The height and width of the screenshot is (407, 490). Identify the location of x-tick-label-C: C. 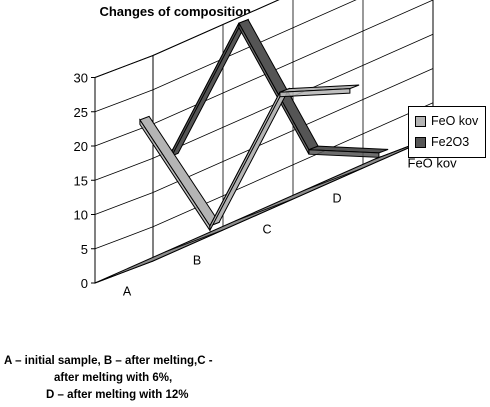
(266, 230).